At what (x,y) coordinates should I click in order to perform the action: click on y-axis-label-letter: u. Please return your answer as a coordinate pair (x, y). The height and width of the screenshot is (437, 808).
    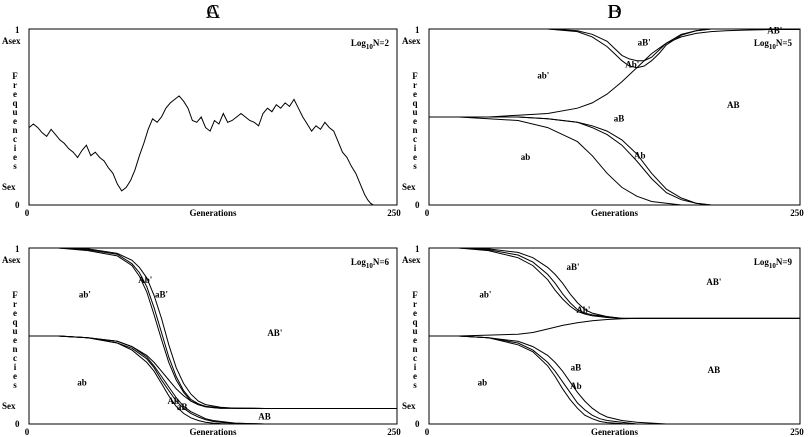
    Looking at the image, I should click on (14, 331).